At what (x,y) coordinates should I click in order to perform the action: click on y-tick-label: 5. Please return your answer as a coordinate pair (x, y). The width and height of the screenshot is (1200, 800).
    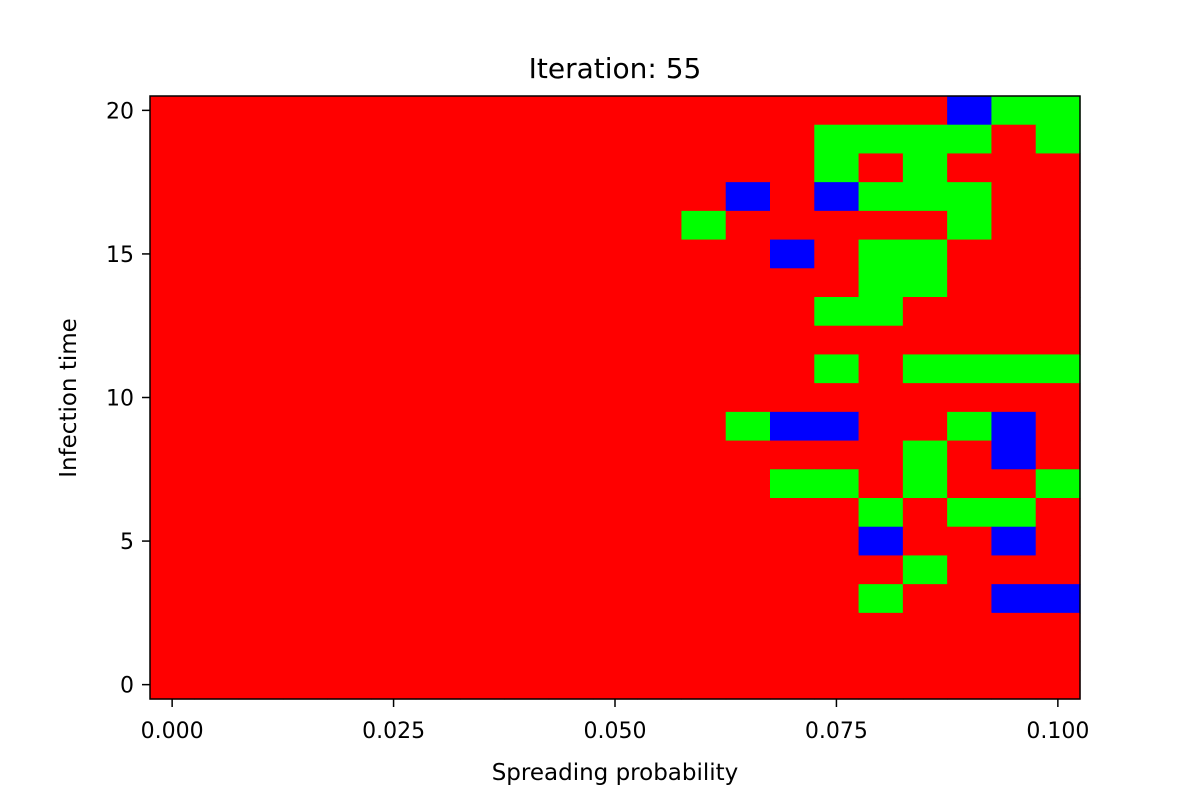
    Looking at the image, I should click on (127, 542).